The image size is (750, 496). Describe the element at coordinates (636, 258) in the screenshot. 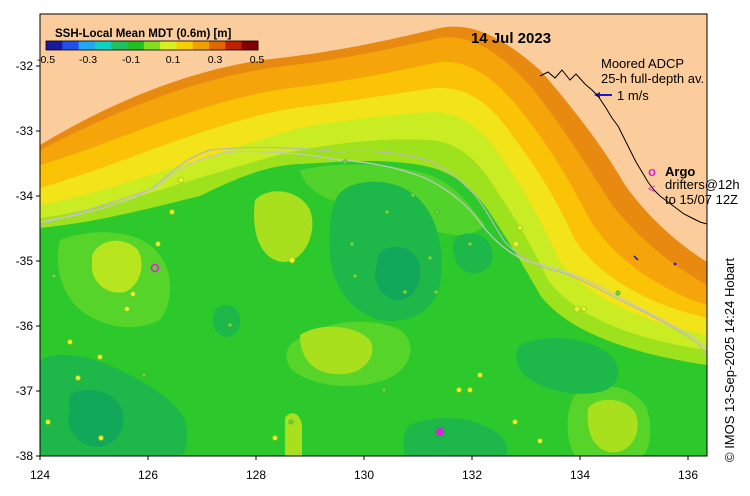

I see `adcp-mooring-arrow` at that location.